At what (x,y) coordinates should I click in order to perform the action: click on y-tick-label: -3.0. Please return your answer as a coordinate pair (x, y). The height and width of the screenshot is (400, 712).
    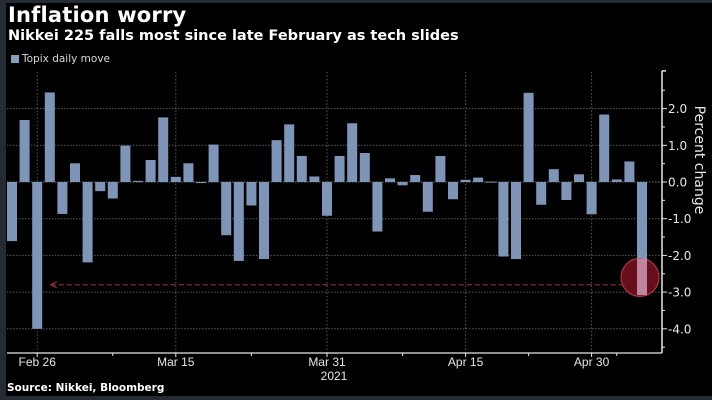
    Looking at the image, I should click on (679, 293).